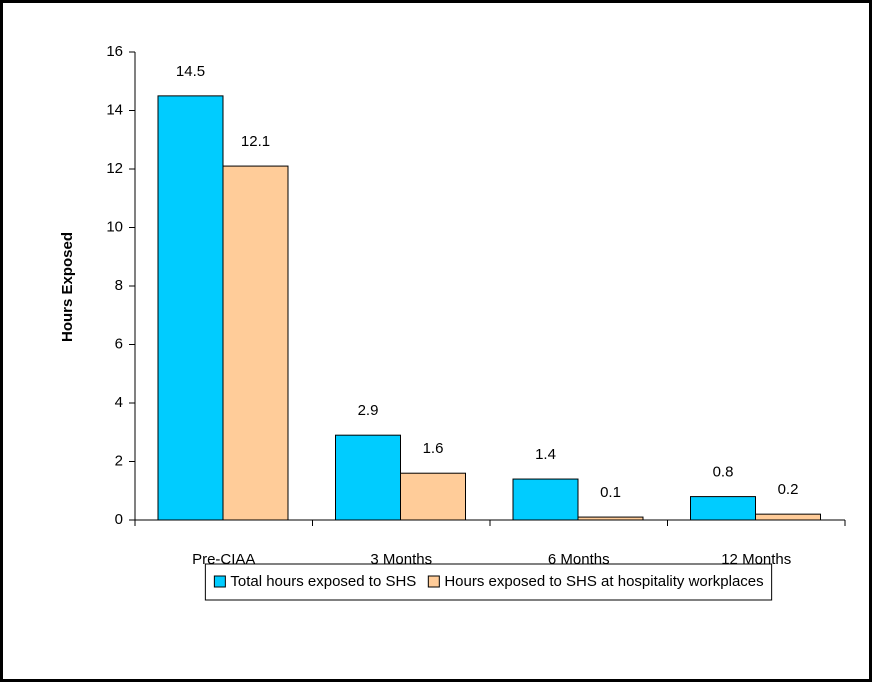 This screenshot has width=872, height=682. Describe the element at coordinates (723, 472) in the screenshot. I see `data-label: 0.8` at that location.